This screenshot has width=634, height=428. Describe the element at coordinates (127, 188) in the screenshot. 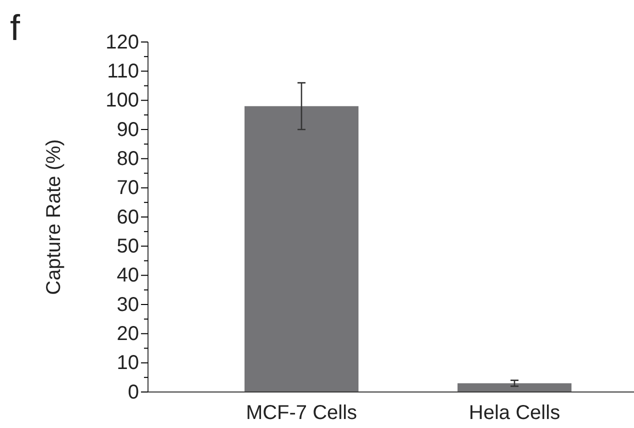

I see `y-tick-label: 70` at that location.